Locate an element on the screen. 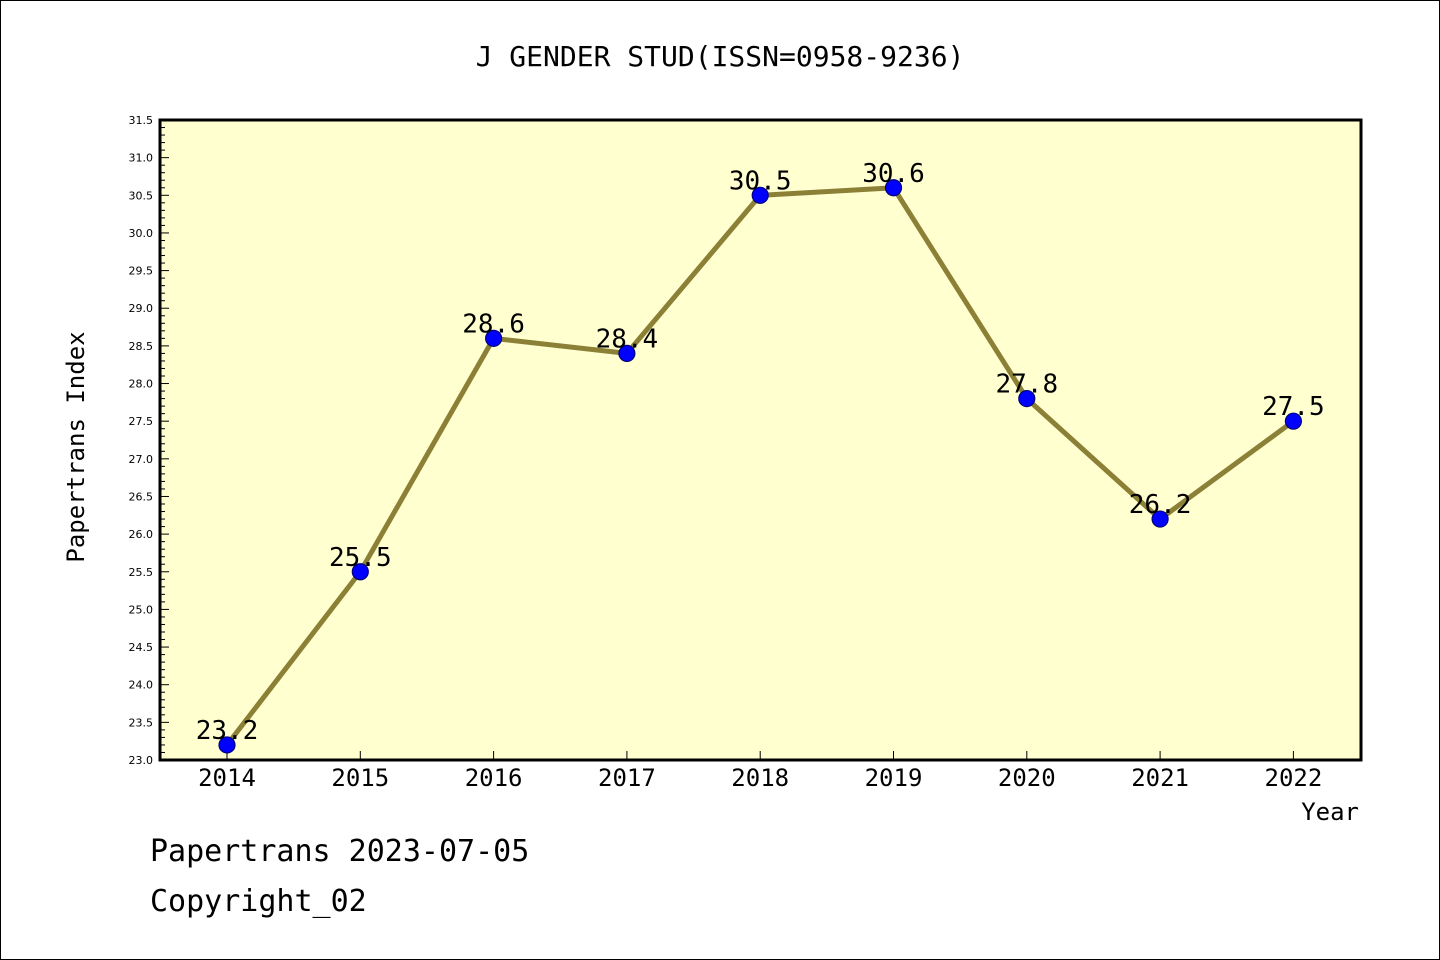  data-label: 25.5 is located at coordinates (360, 558).